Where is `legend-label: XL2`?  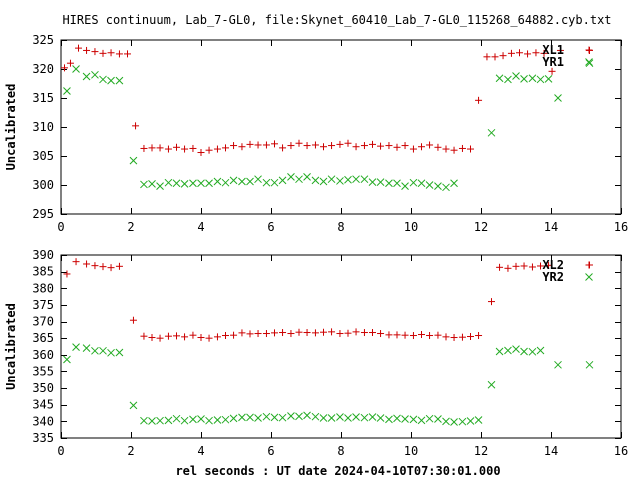
legend-label: XL2 is located at coordinates (553, 265).